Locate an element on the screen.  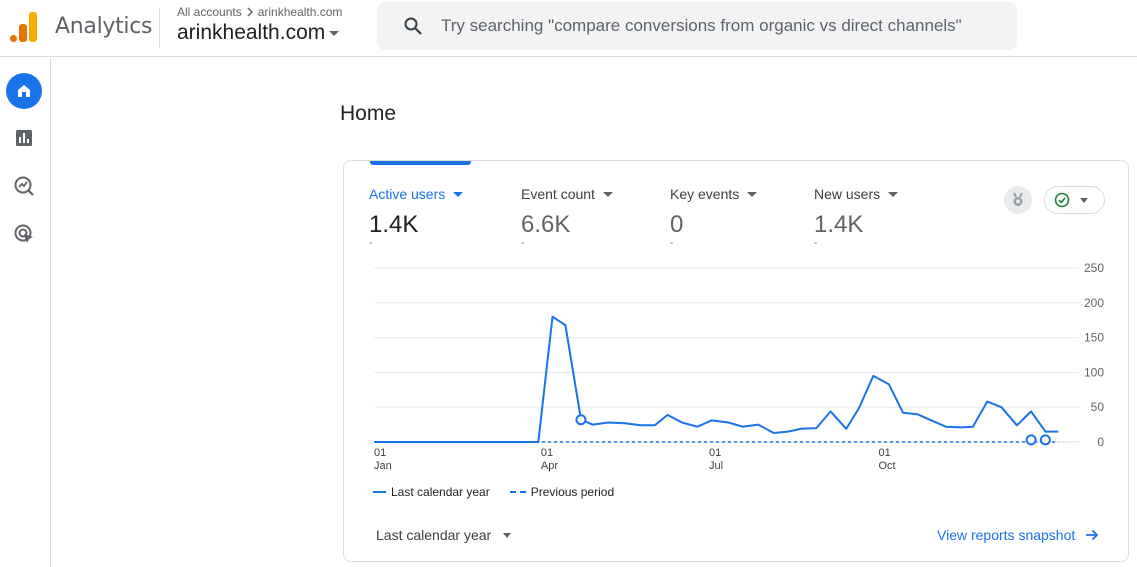
x-tick-month: Jul is located at coordinates (716, 466).